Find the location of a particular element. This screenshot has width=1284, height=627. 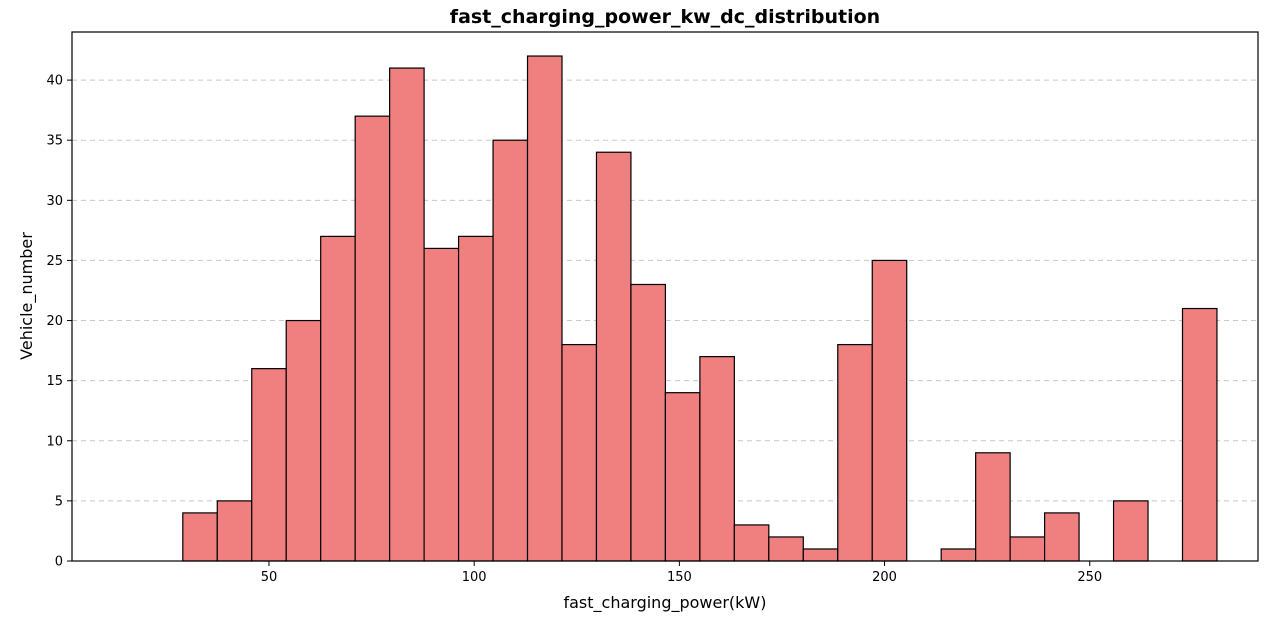

y-tick-label: 25 is located at coordinates (54, 261).